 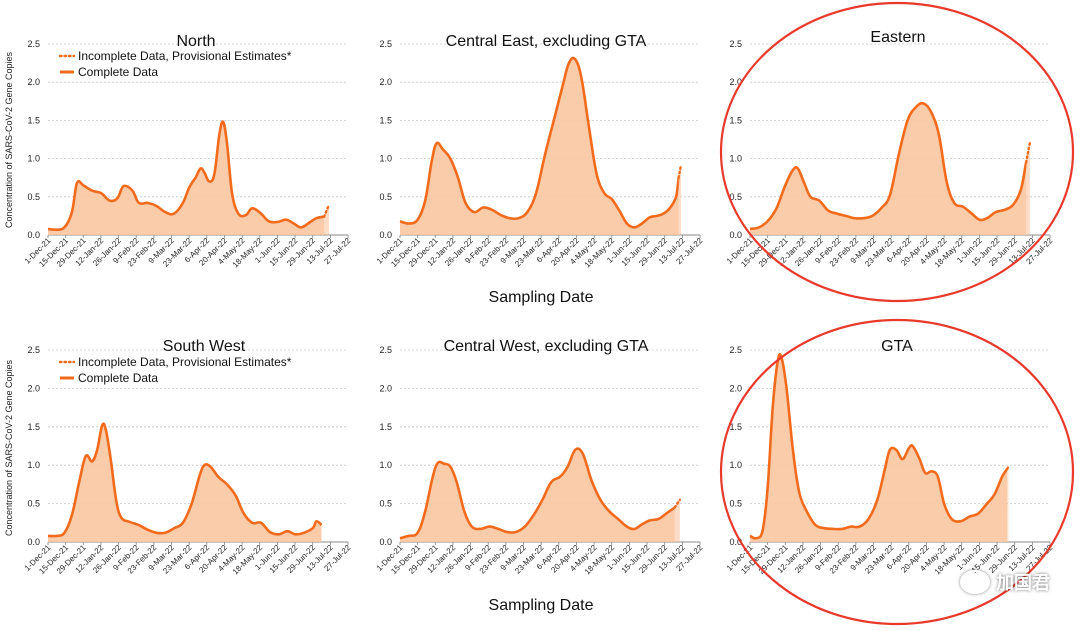 I want to click on chart-title: Eastern, so click(x=897, y=37).